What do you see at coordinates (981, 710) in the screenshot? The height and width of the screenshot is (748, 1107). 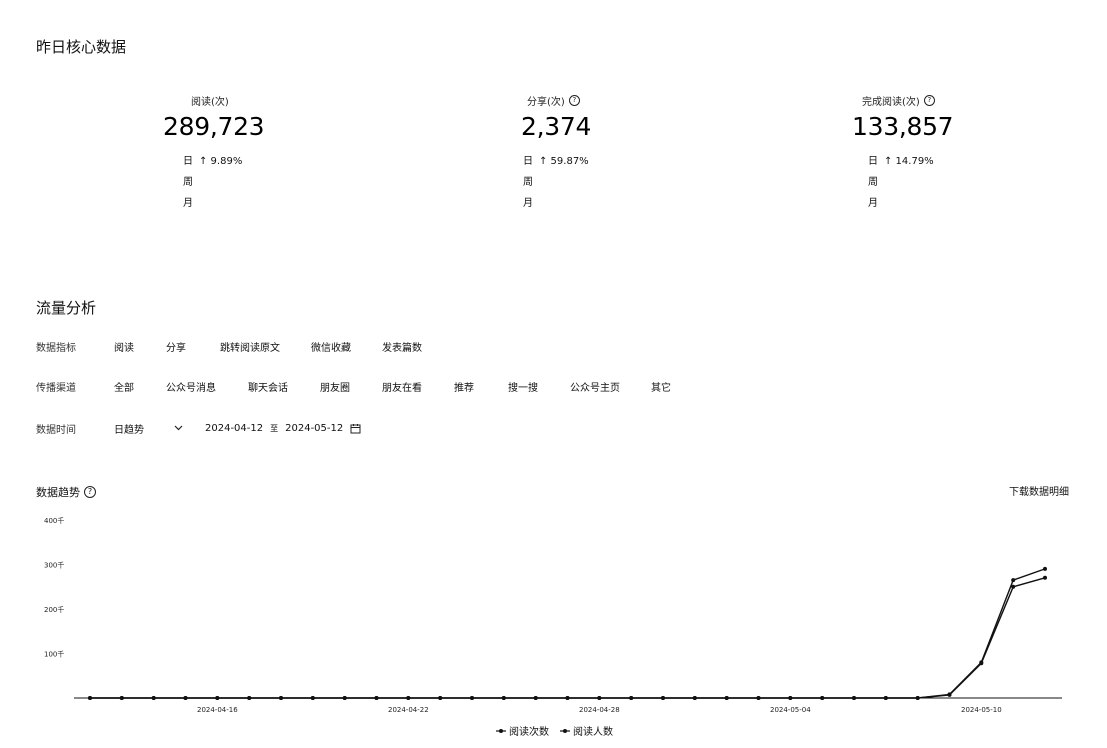 I see `x-tick-label: 2024-05-10` at bounding box center [981, 710].